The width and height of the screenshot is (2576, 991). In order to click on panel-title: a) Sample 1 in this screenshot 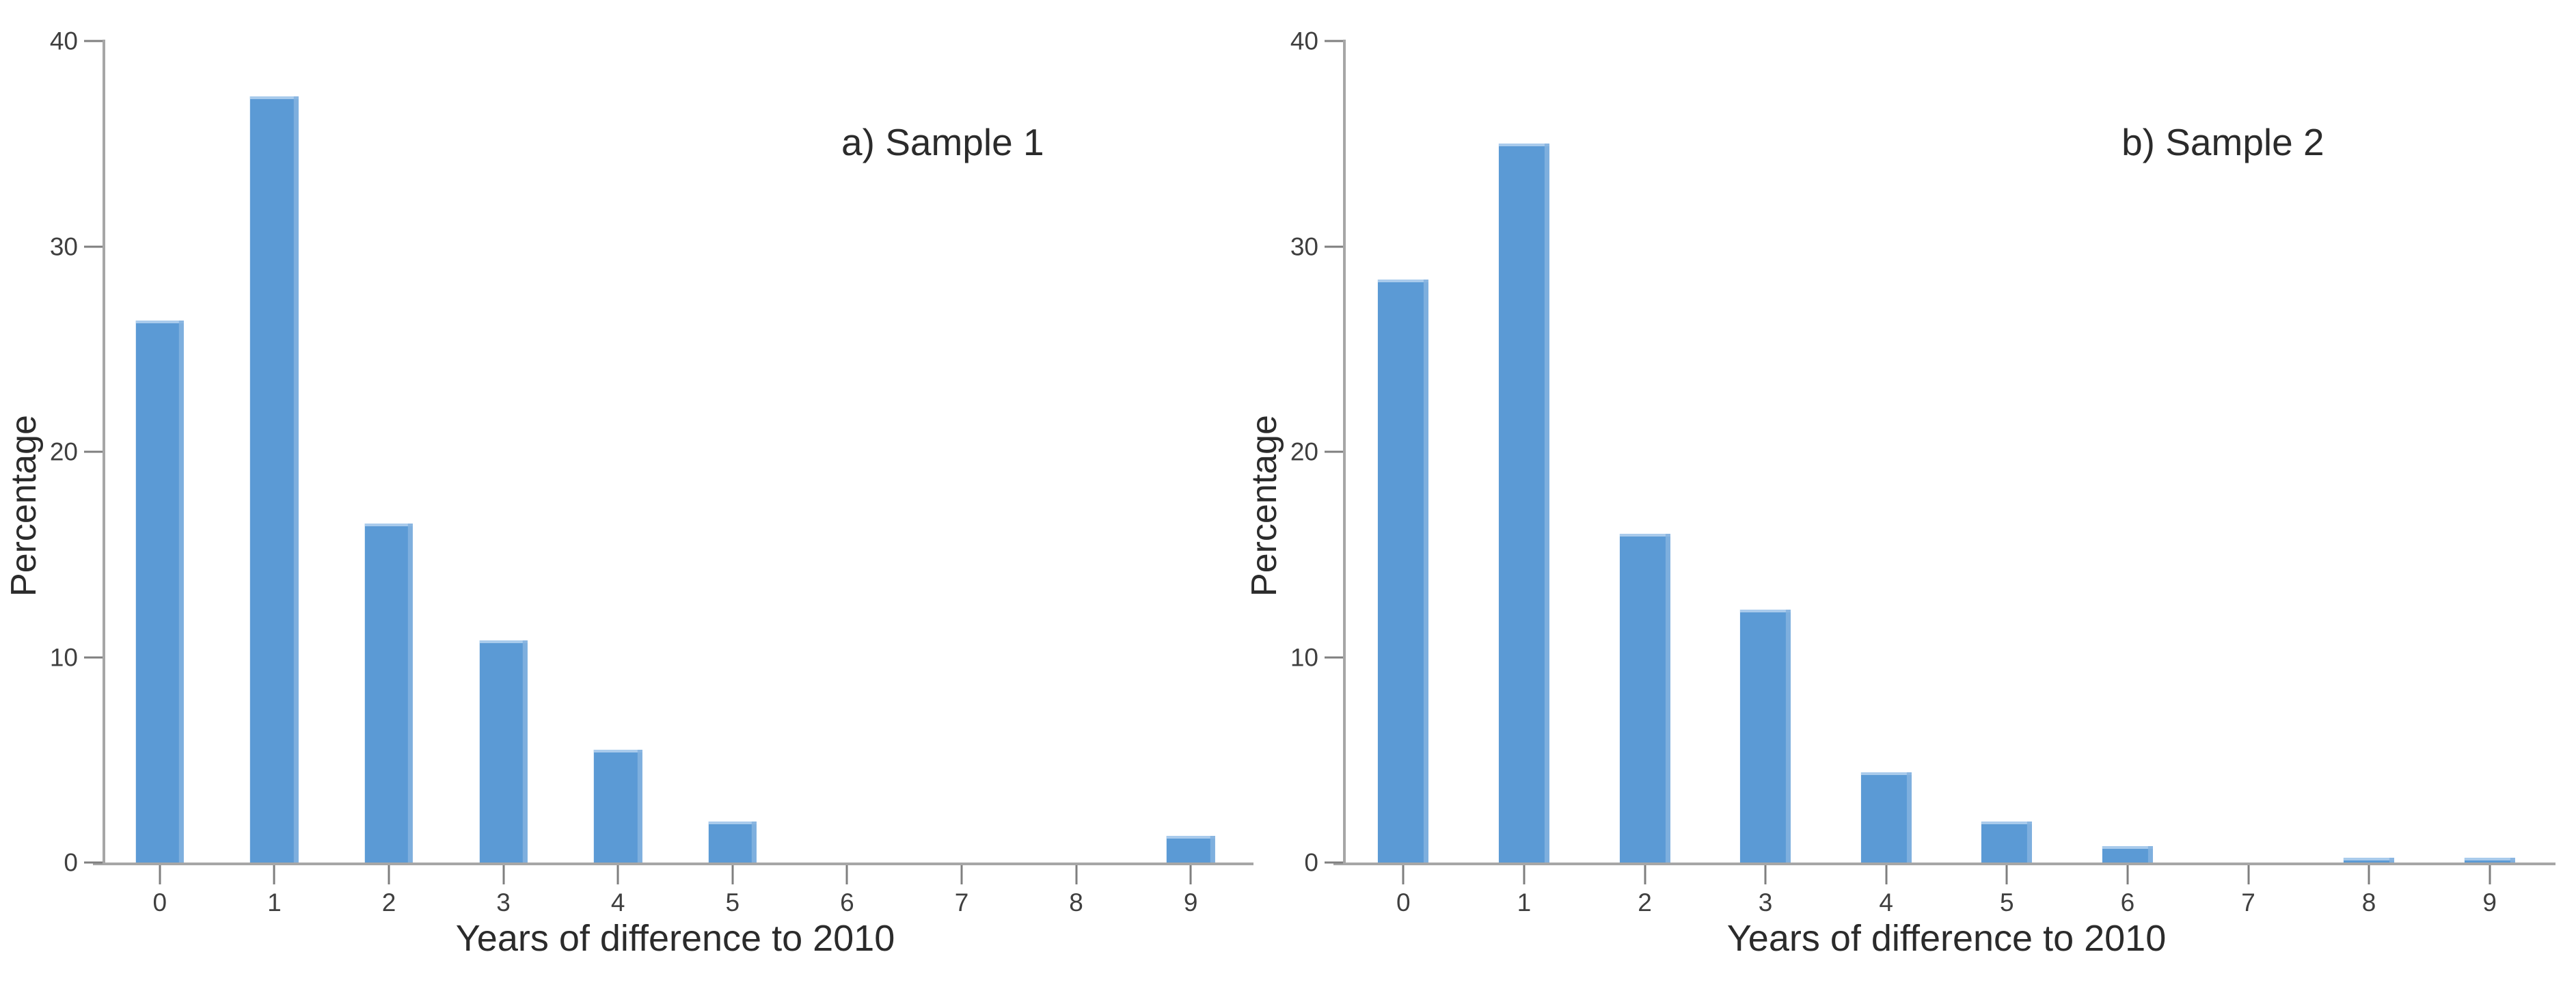, I will do `click(943, 142)`.